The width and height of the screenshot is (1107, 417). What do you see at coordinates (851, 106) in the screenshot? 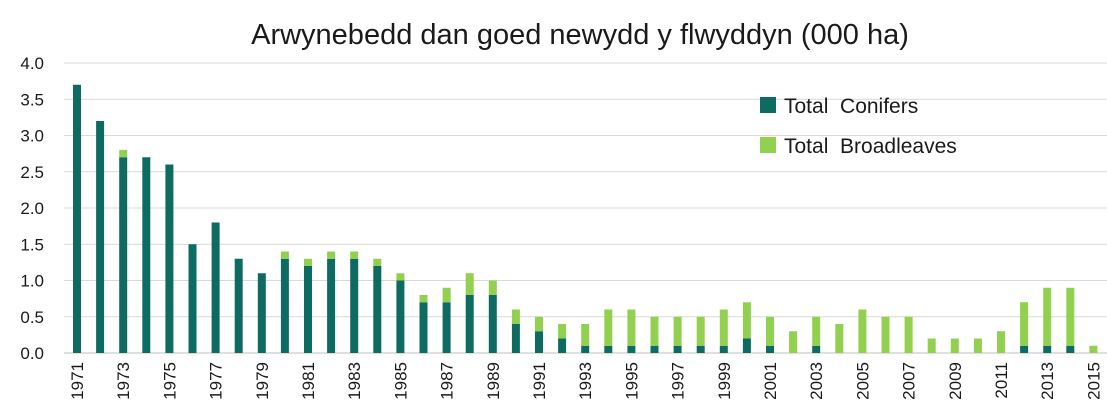
I see `legend-label-conifers: Total Conifers` at bounding box center [851, 106].